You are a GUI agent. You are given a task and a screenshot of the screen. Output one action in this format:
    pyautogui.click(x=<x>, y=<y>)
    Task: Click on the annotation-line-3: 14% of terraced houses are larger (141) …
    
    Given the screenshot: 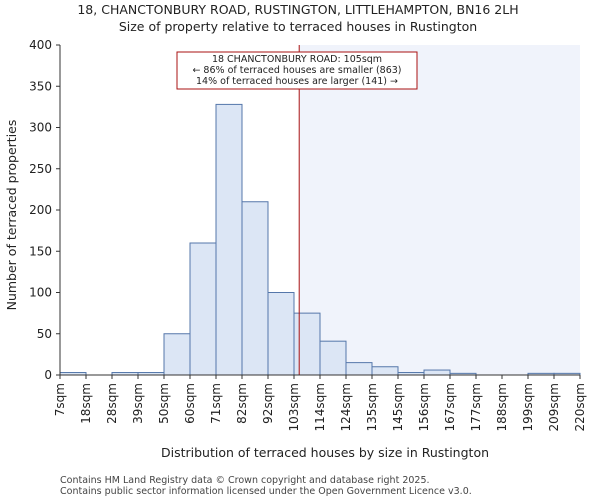 What is the action you would take?
    pyautogui.click(x=297, y=81)
    